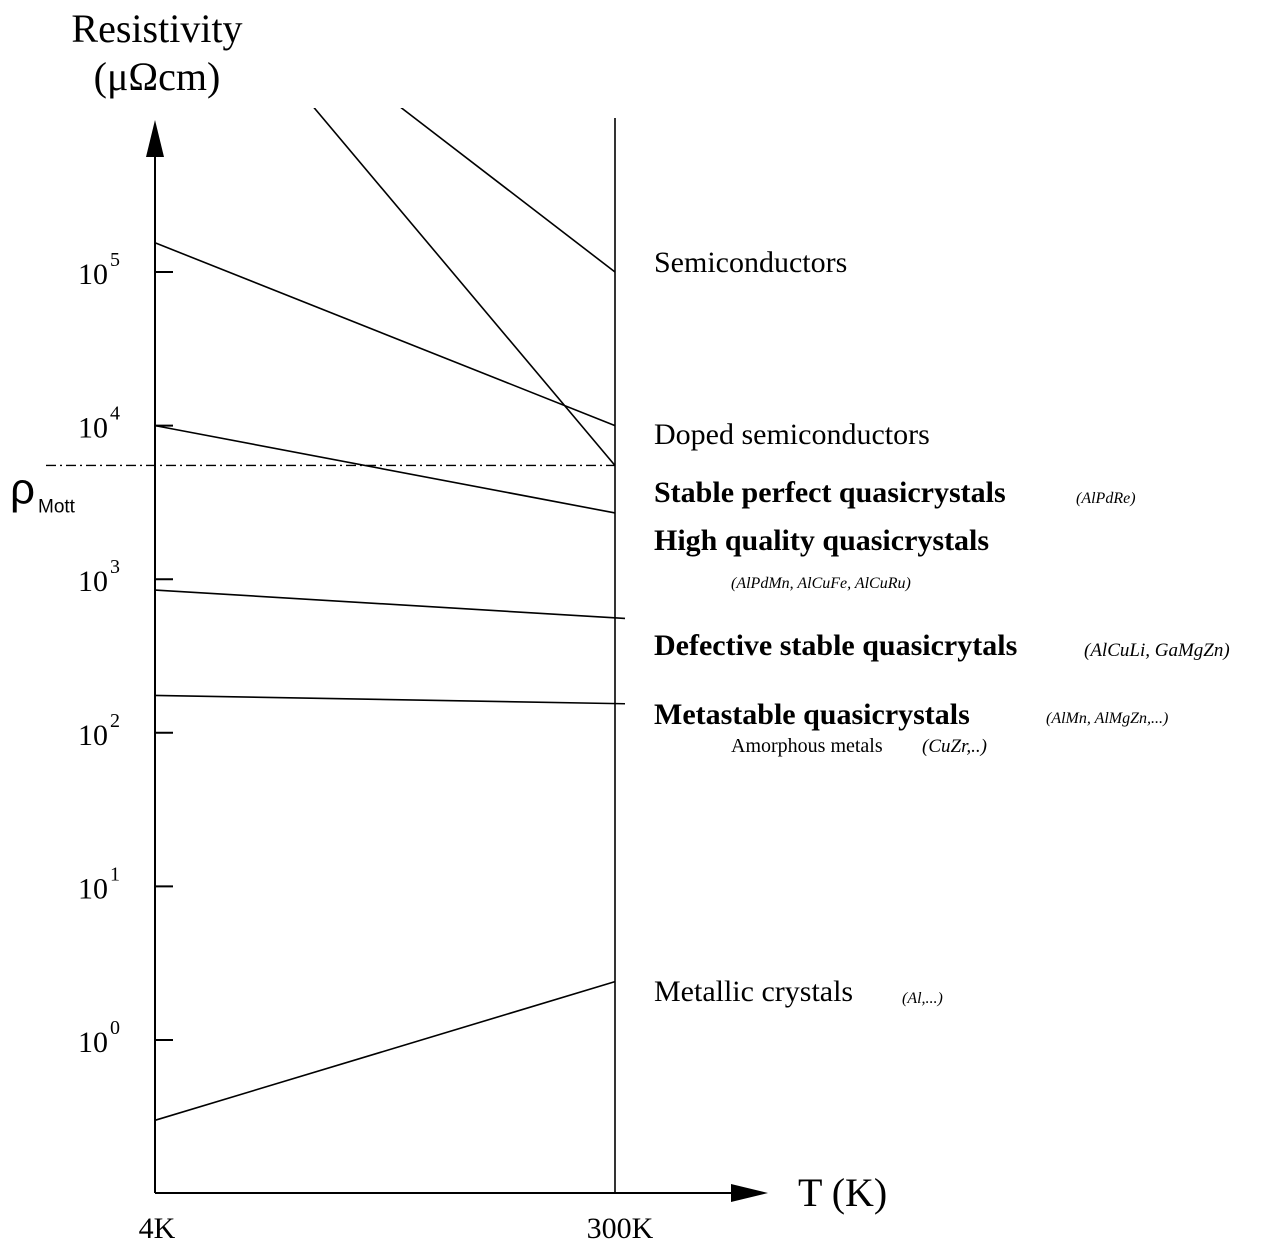  What do you see at coordinates (750, 262) in the screenshot?
I see `label-semiconductors: Semiconductors` at bounding box center [750, 262].